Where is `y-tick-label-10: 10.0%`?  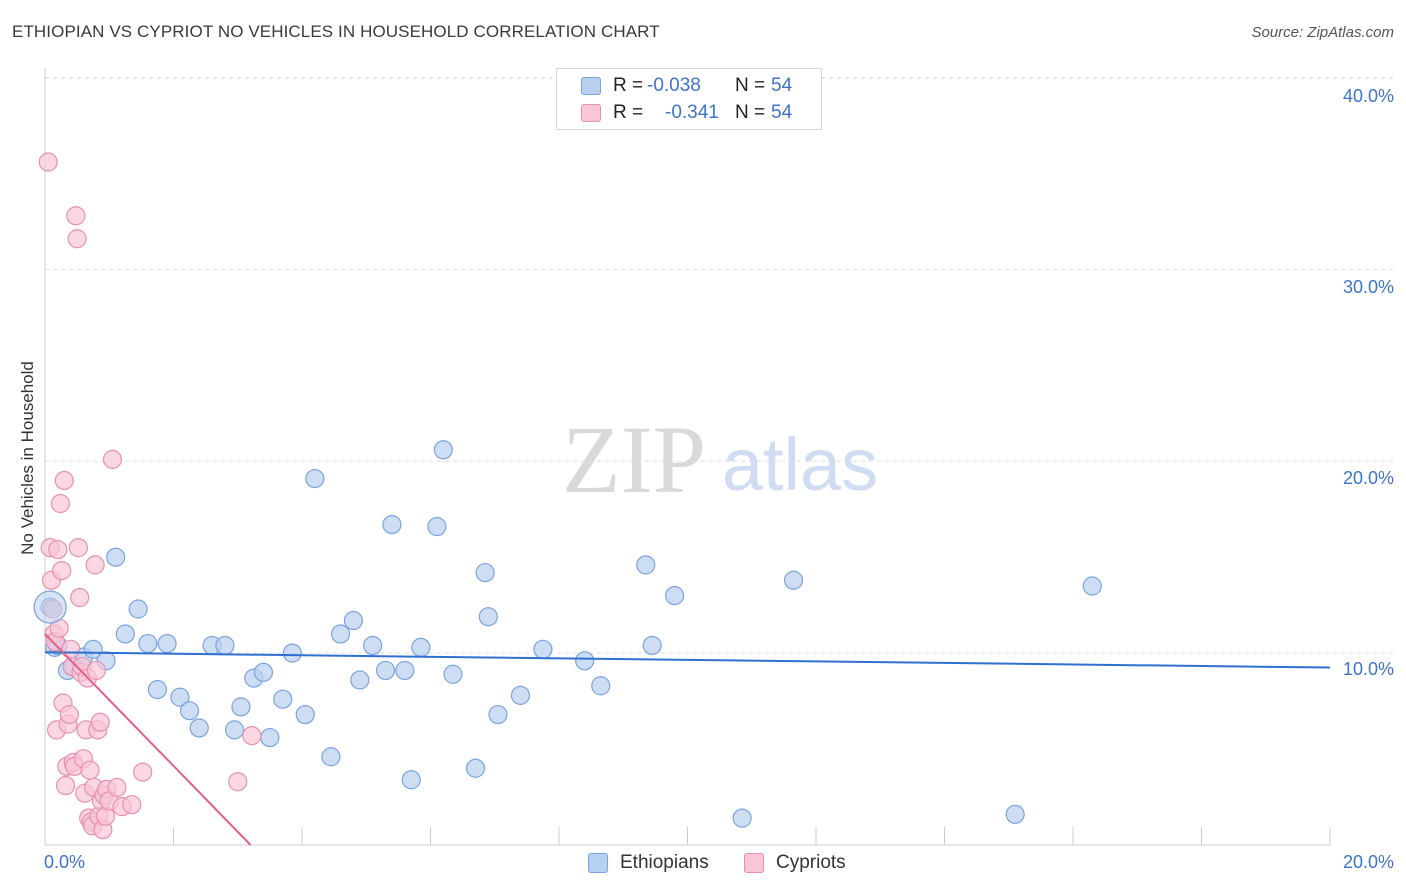 y-tick-label-10: 10.0% is located at coordinates (1368, 669).